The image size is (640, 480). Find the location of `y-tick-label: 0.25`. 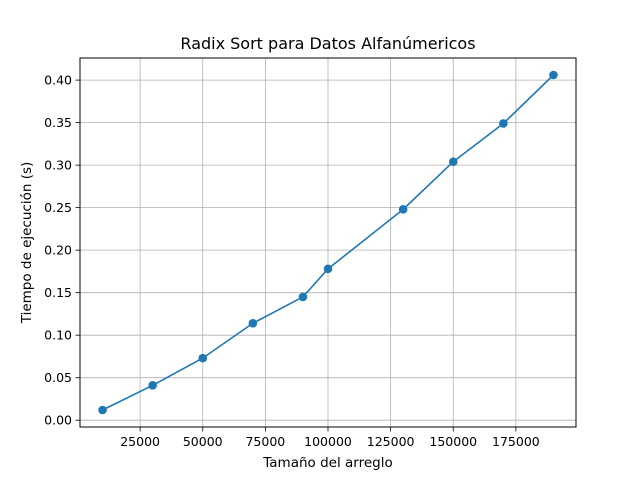

y-tick-label: 0.25 is located at coordinates (58, 207).